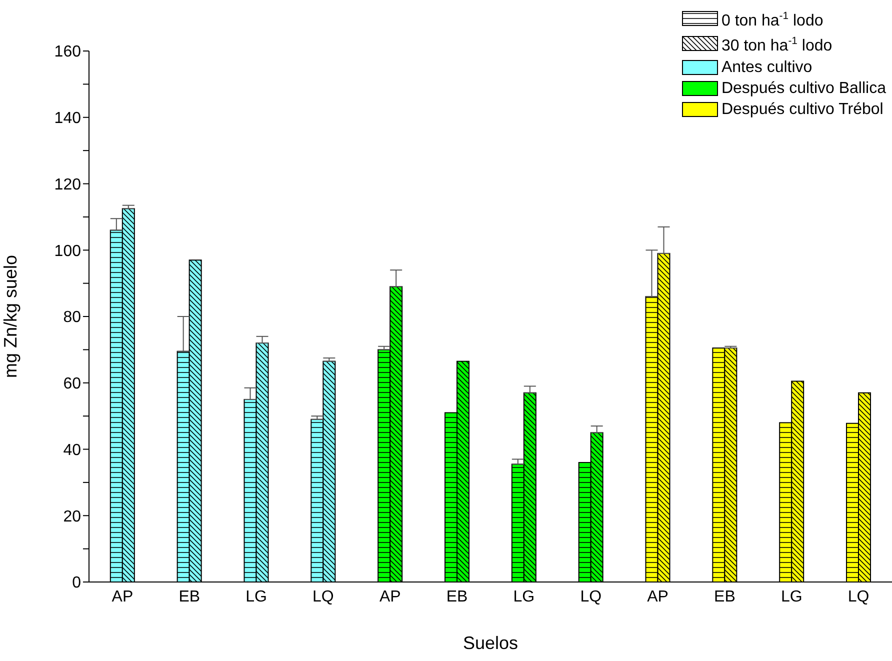  I want to click on legend-label: Después cultivo Trébol, so click(802, 109).